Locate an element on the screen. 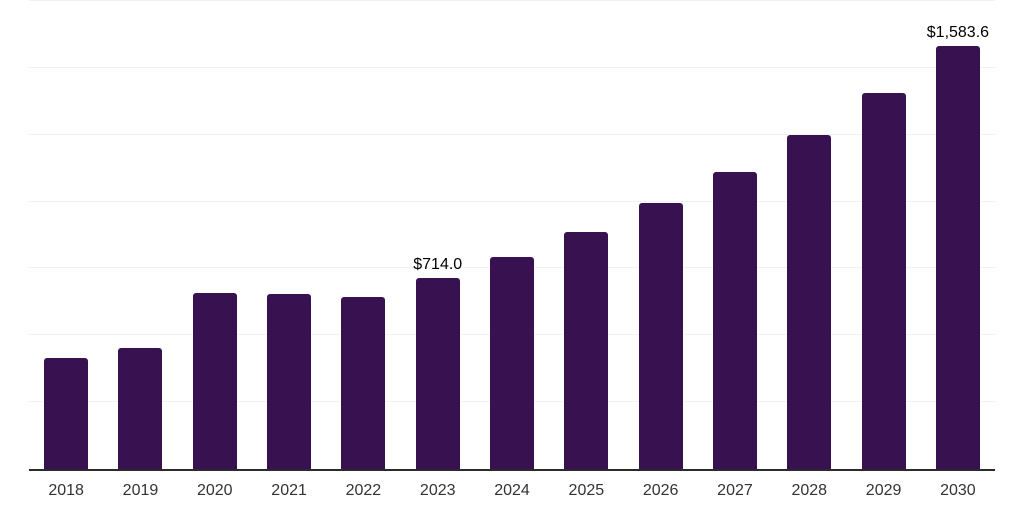 Image resolution: width=1024 pixels, height=512 pixels. bar-slot-2026 is located at coordinates (661, 234).